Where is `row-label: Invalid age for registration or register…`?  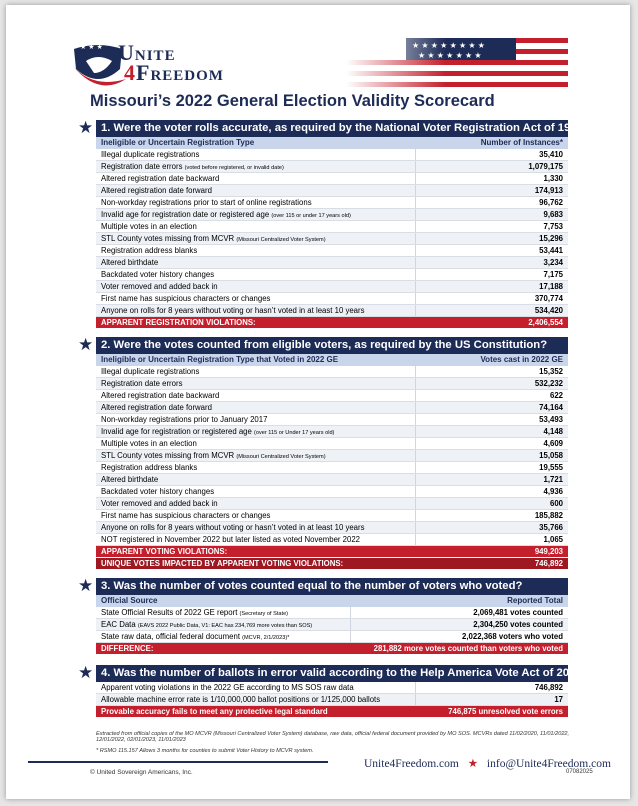 row-label: Invalid age for registration or register… is located at coordinates (176, 431).